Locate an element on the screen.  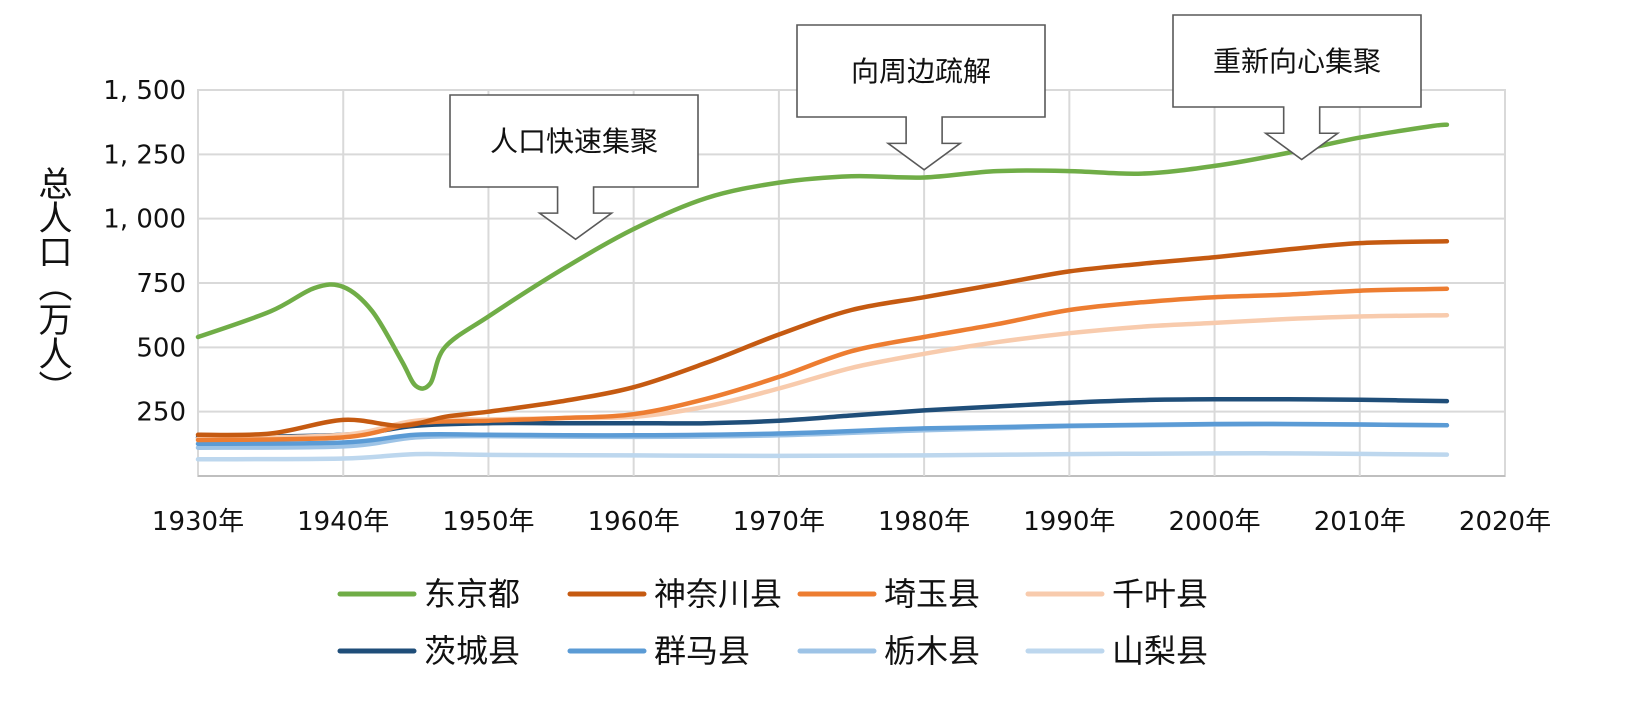
legend-label: 神奈川县 is located at coordinates (718, 594).